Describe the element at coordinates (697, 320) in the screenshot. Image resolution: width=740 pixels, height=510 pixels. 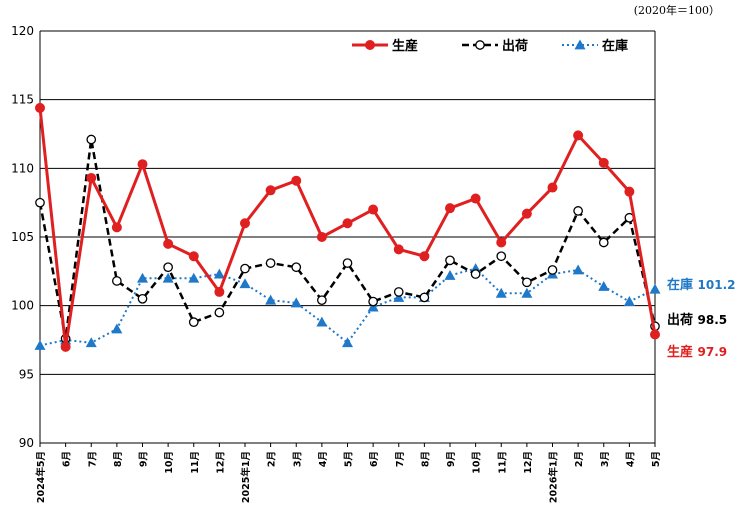
I see `end-label-出荷: 出荷 98.5` at that location.